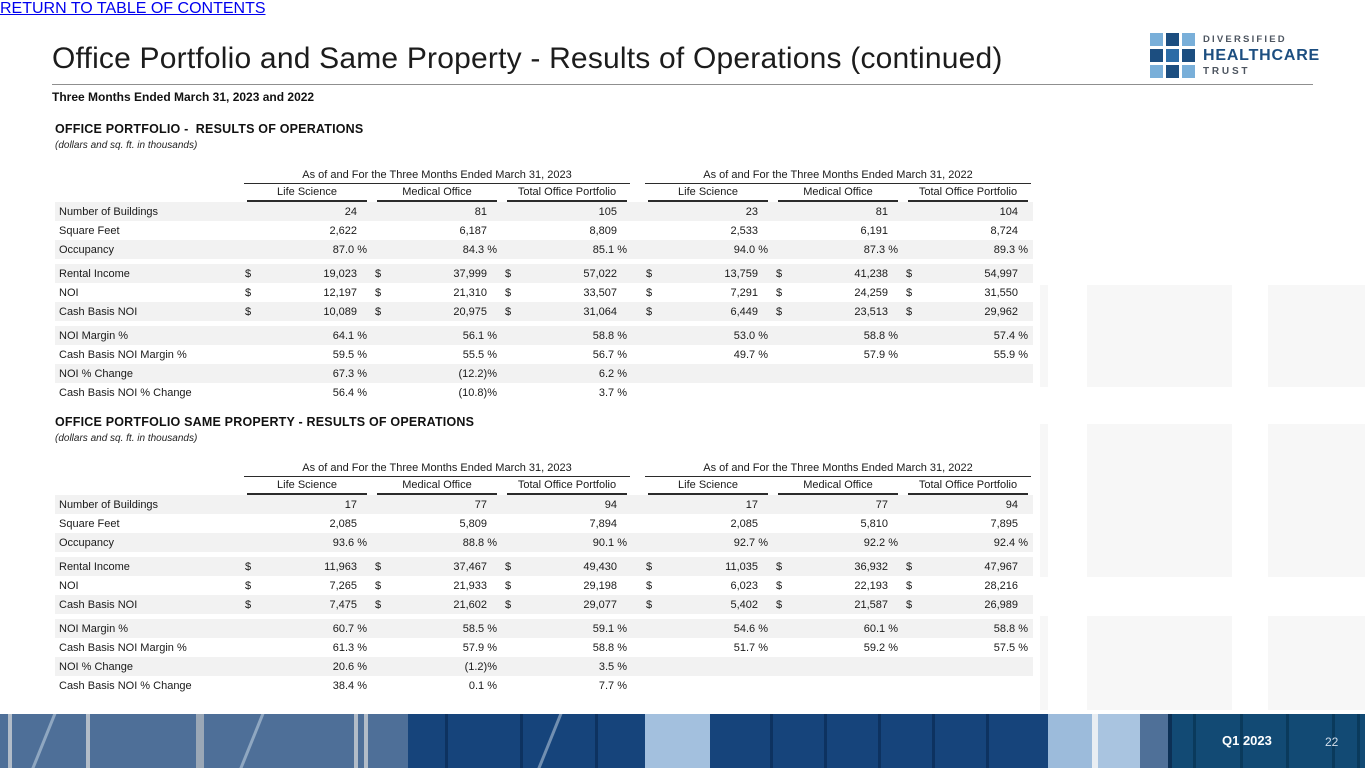 The height and width of the screenshot is (768, 1365). Describe the element at coordinates (717, 542) in the screenshot. I see `cell-value: 92.7 %` at that location.